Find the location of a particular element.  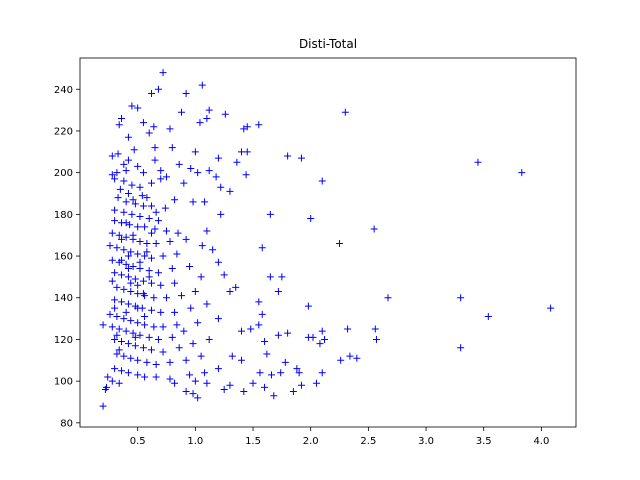

y-tick-label: 80 is located at coordinates (66, 423).